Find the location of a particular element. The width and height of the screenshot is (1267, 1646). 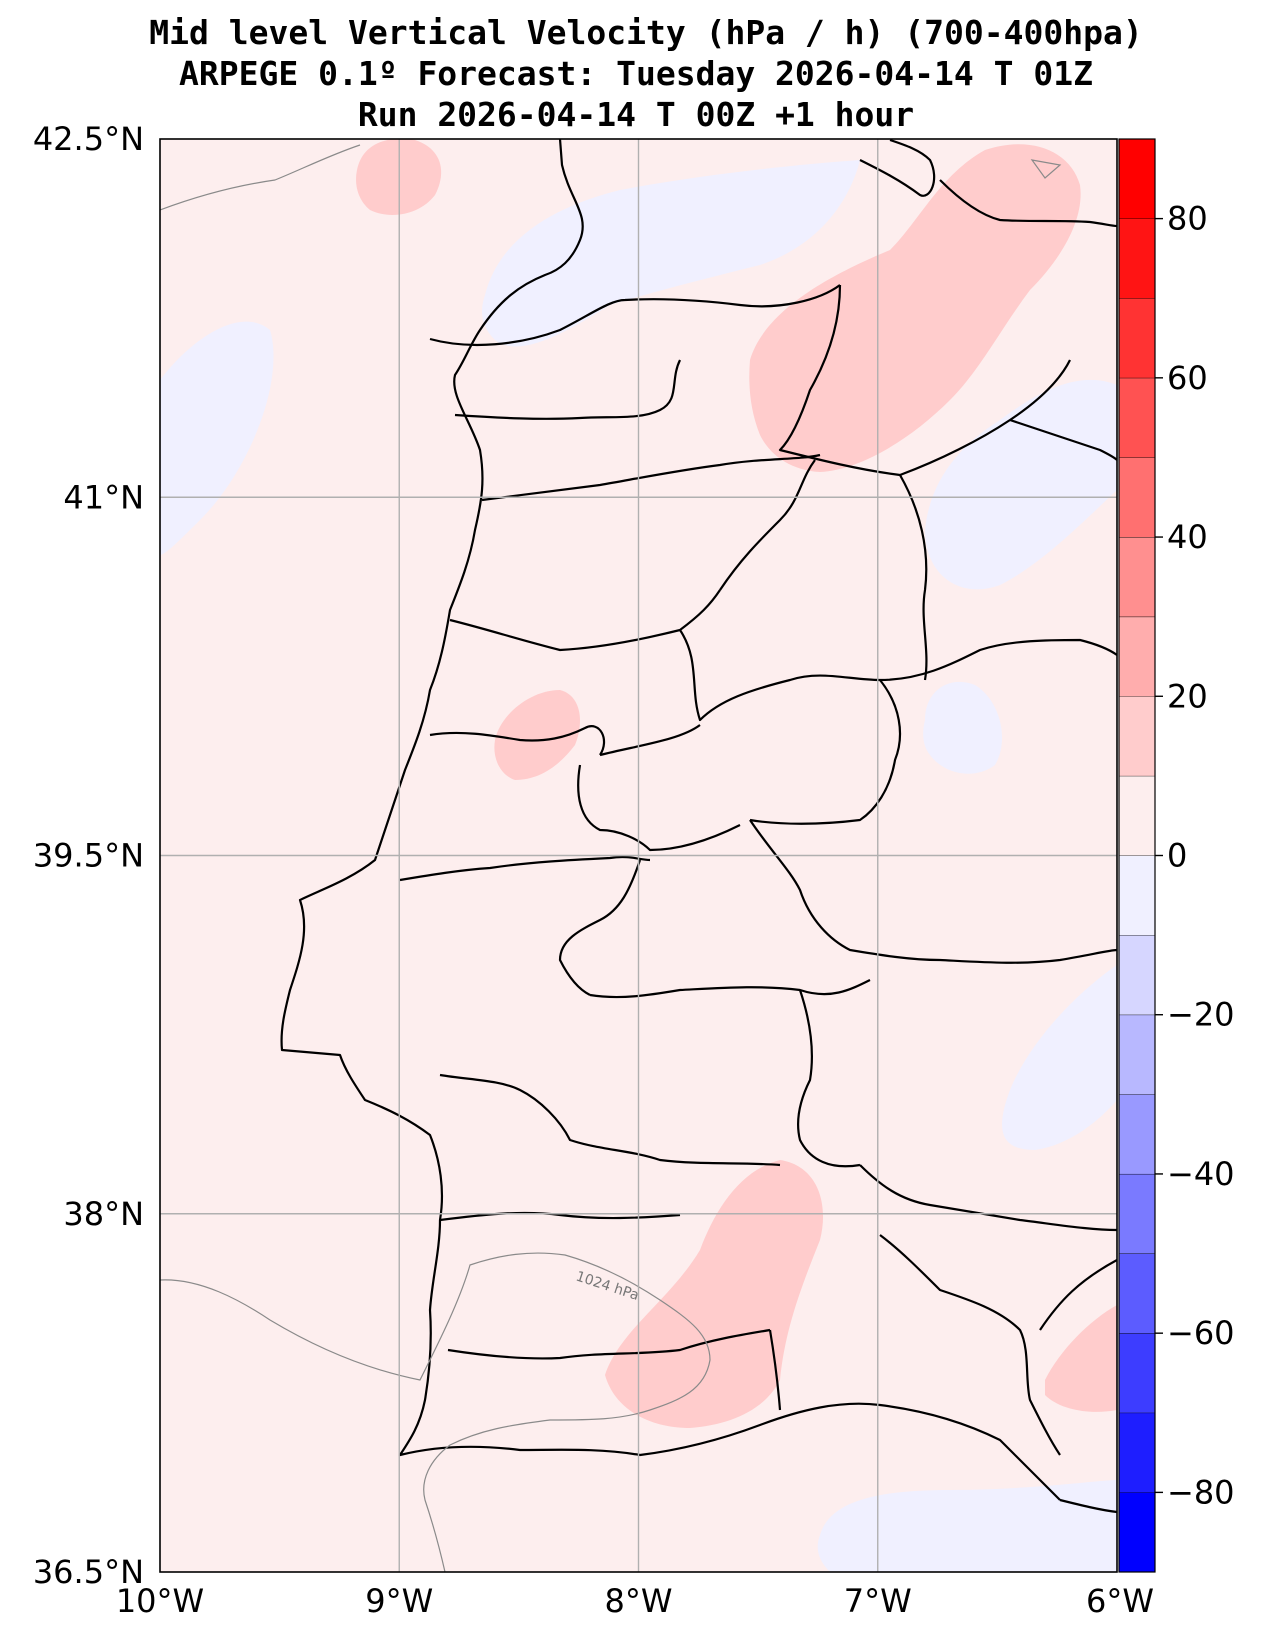

x-tick-label: 10°W is located at coordinates (160, 1601).